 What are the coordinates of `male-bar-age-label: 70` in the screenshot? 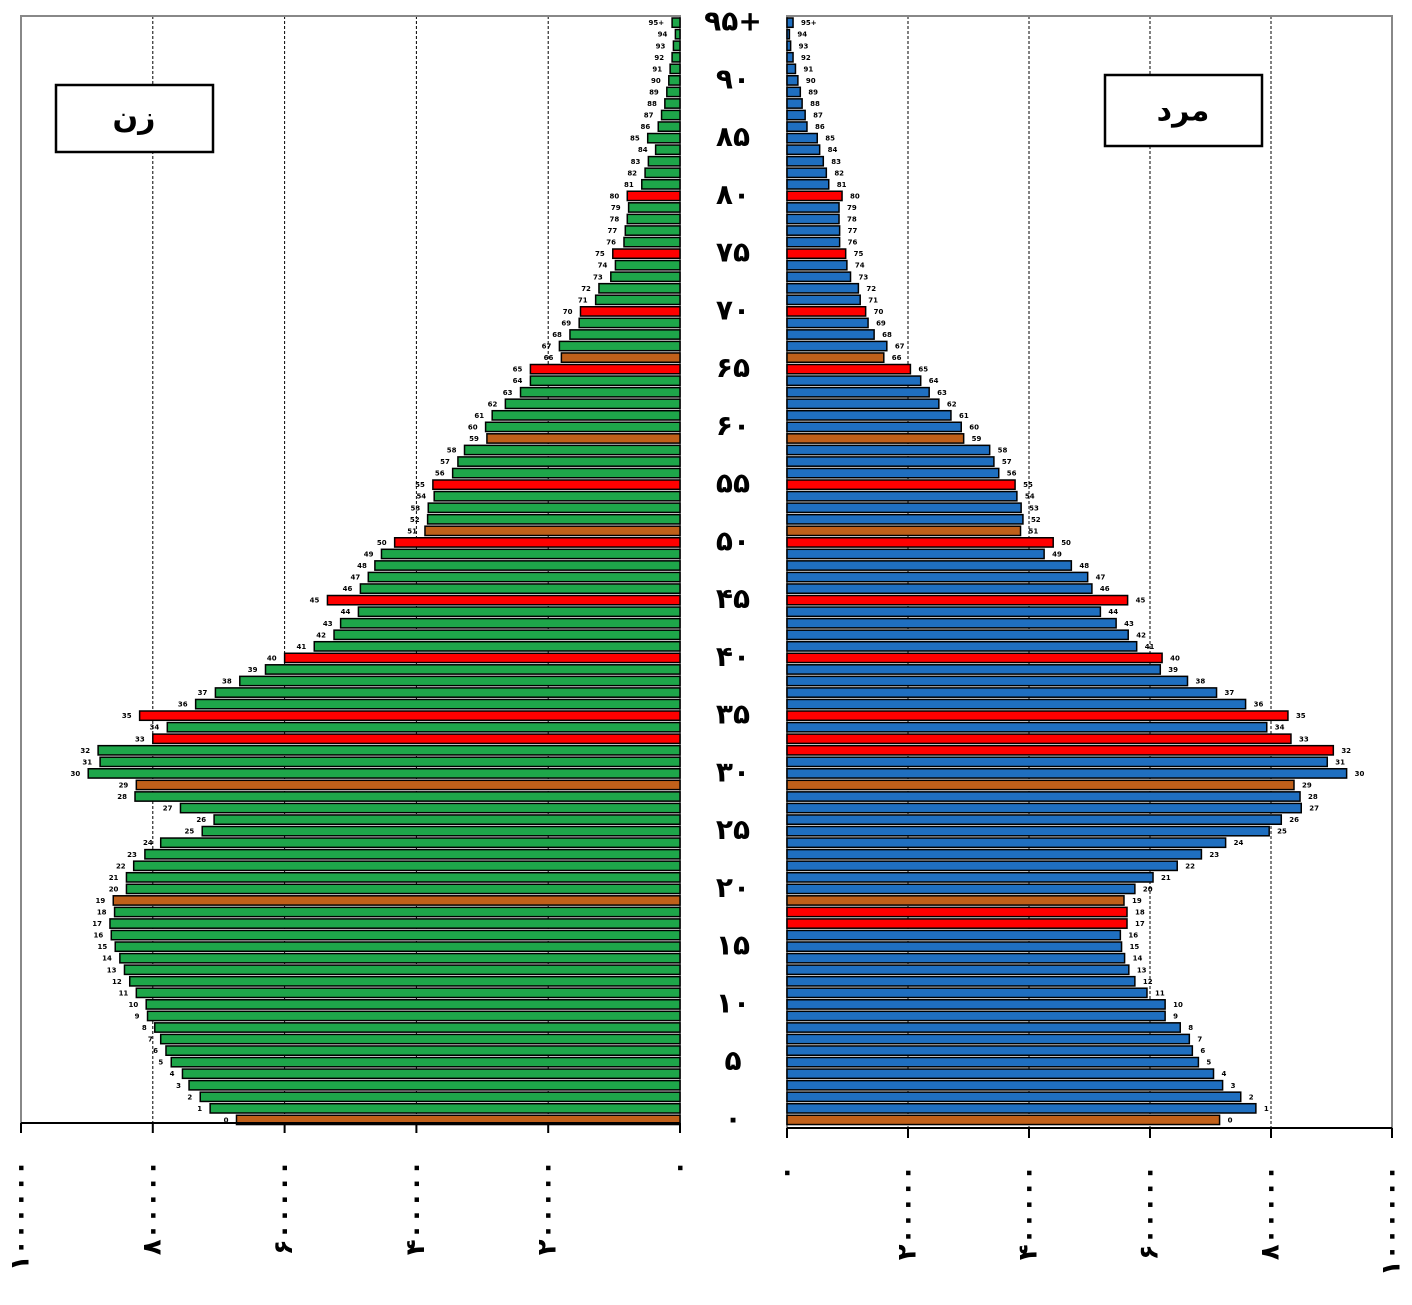 It's located at (879, 312).